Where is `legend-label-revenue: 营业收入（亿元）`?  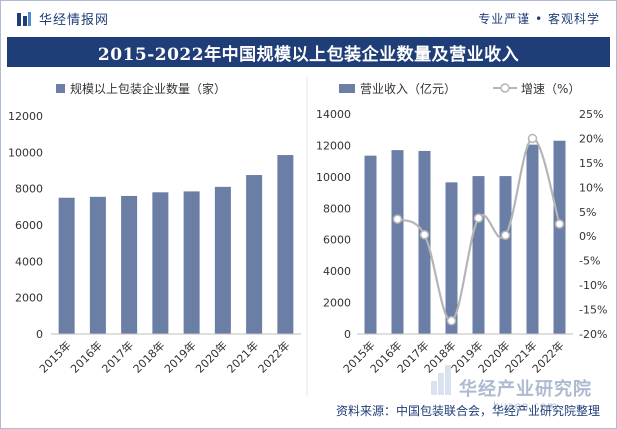
legend-label-revenue: 营业收入（亿元） is located at coordinates (408, 88).